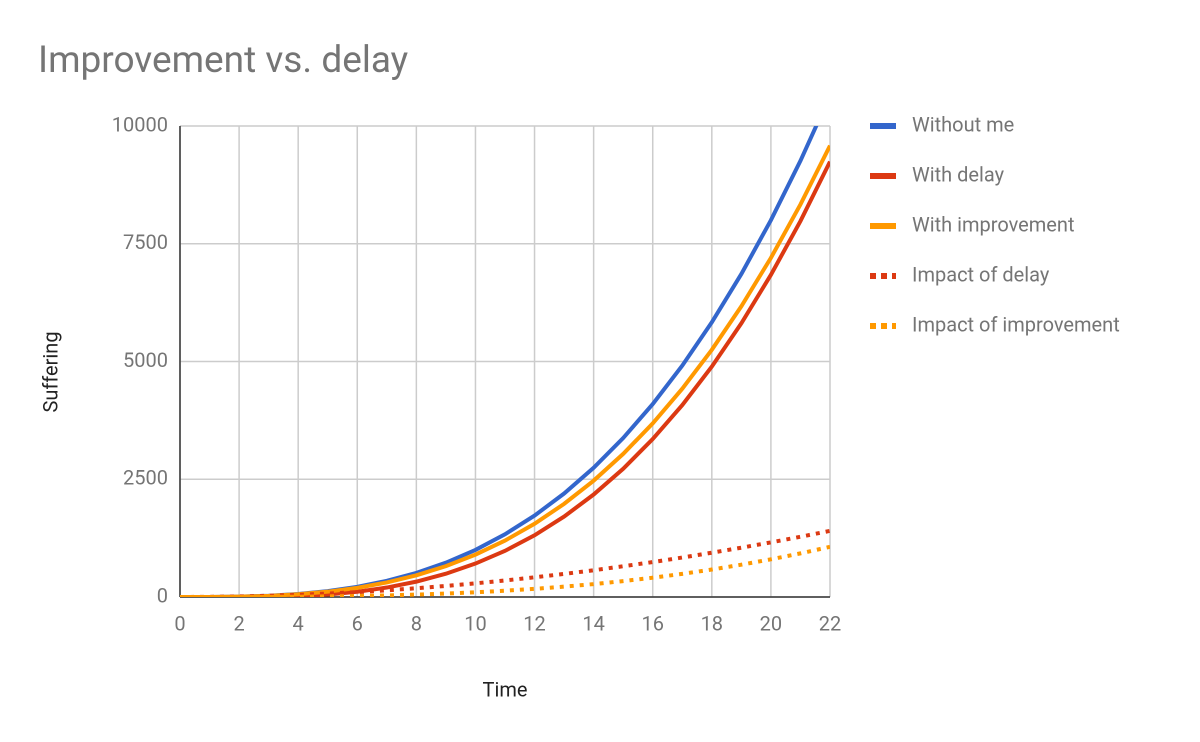 The image size is (1200, 742). I want to click on legend-label: Impact of improvement, so click(1016, 324).